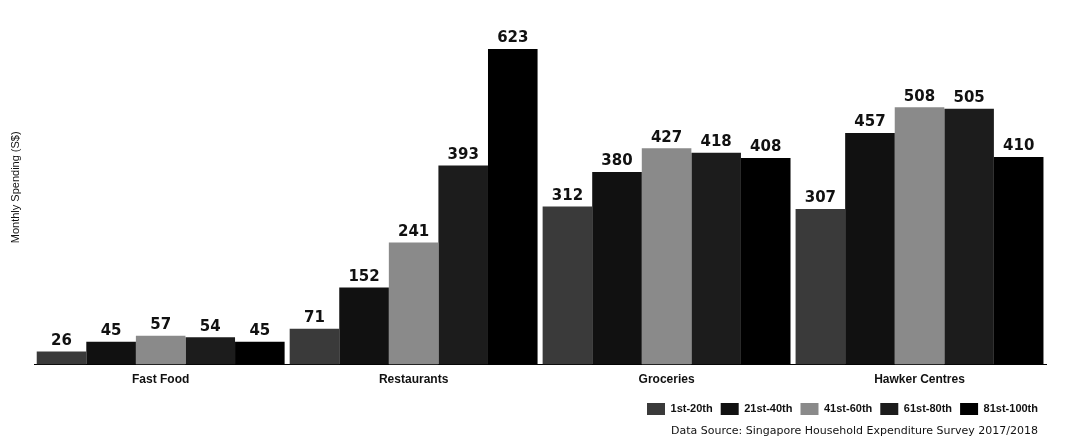 The width and height of the screenshot is (1066, 443). What do you see at coordinates (210, 325) in the screenshot?
I see `data-label: 54` at bounding box center [210, 325].